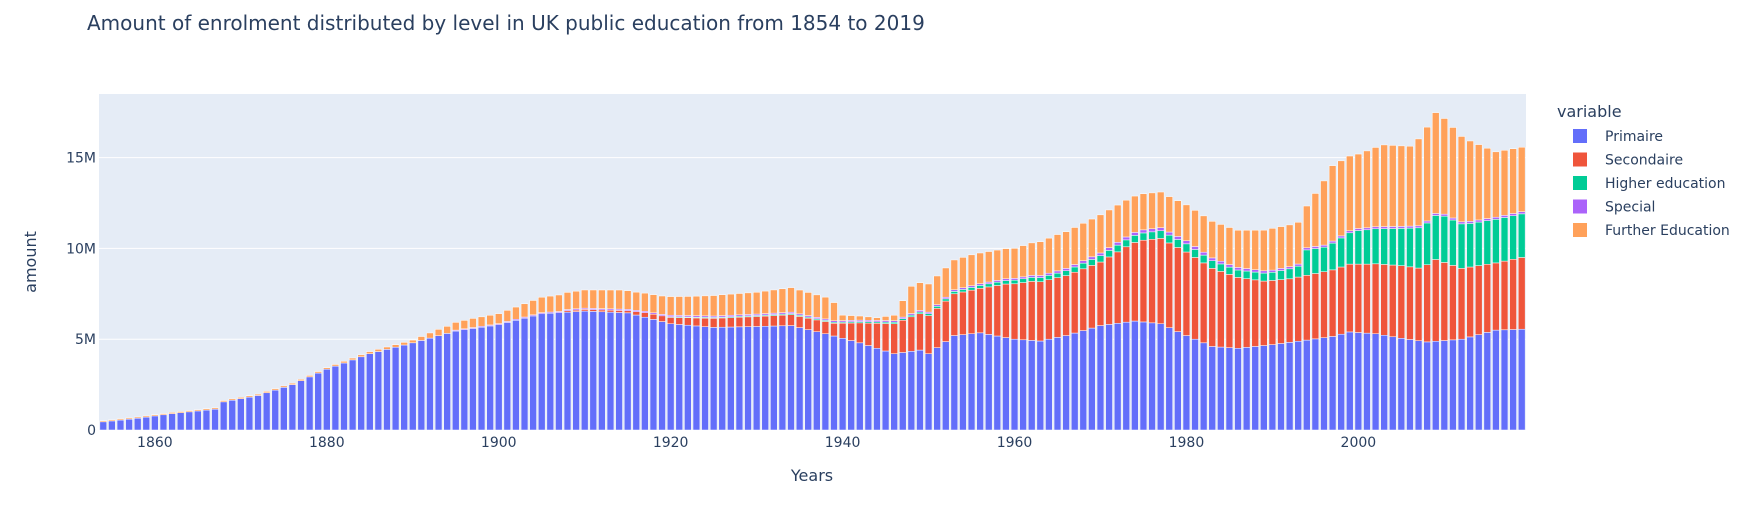 The height and width of the screenshot is (509, 1758). What do you see at coordinates (1651, 231) in the screenshot?
I see `legend-item: Further Education` at bounding box center [1651, 231].